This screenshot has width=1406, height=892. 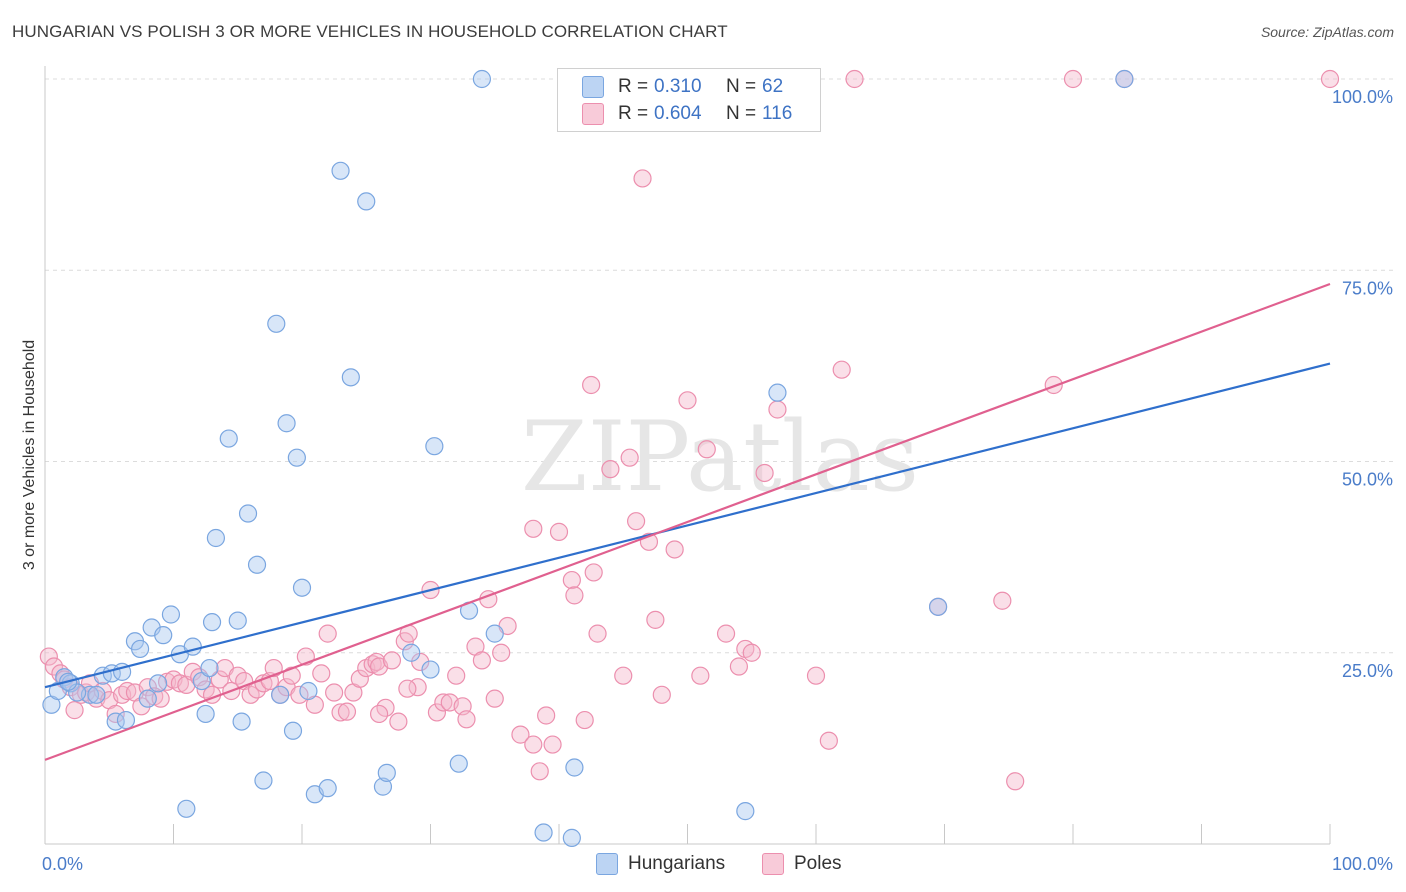 I want to click on legend-row-hungarians: R = 0.310 N = 62, so click(x=682, y=87).